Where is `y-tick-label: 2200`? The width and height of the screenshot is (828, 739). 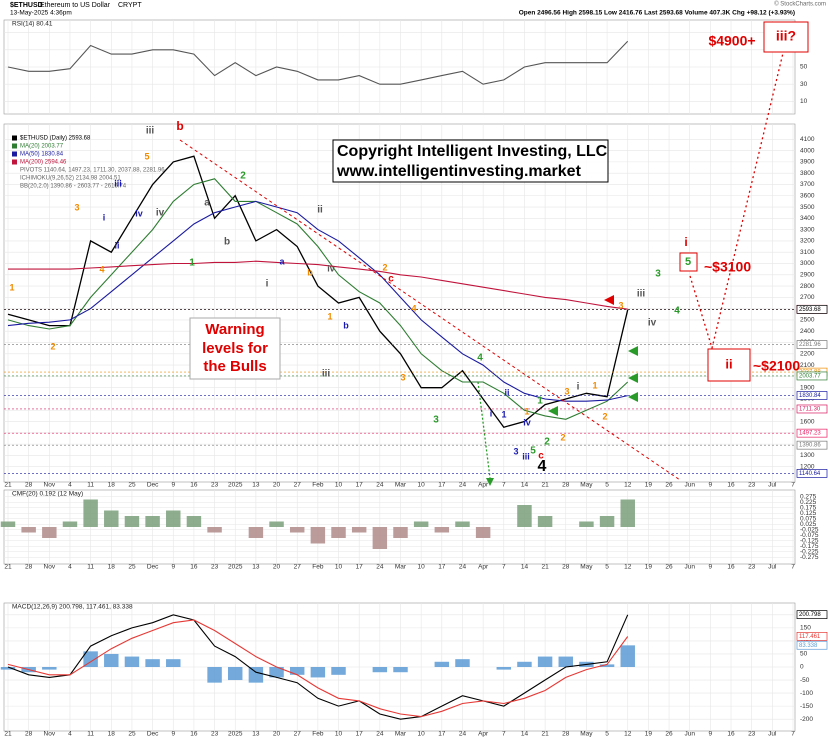
y-tick-label: 2200 is located at coordinates (807, 354).